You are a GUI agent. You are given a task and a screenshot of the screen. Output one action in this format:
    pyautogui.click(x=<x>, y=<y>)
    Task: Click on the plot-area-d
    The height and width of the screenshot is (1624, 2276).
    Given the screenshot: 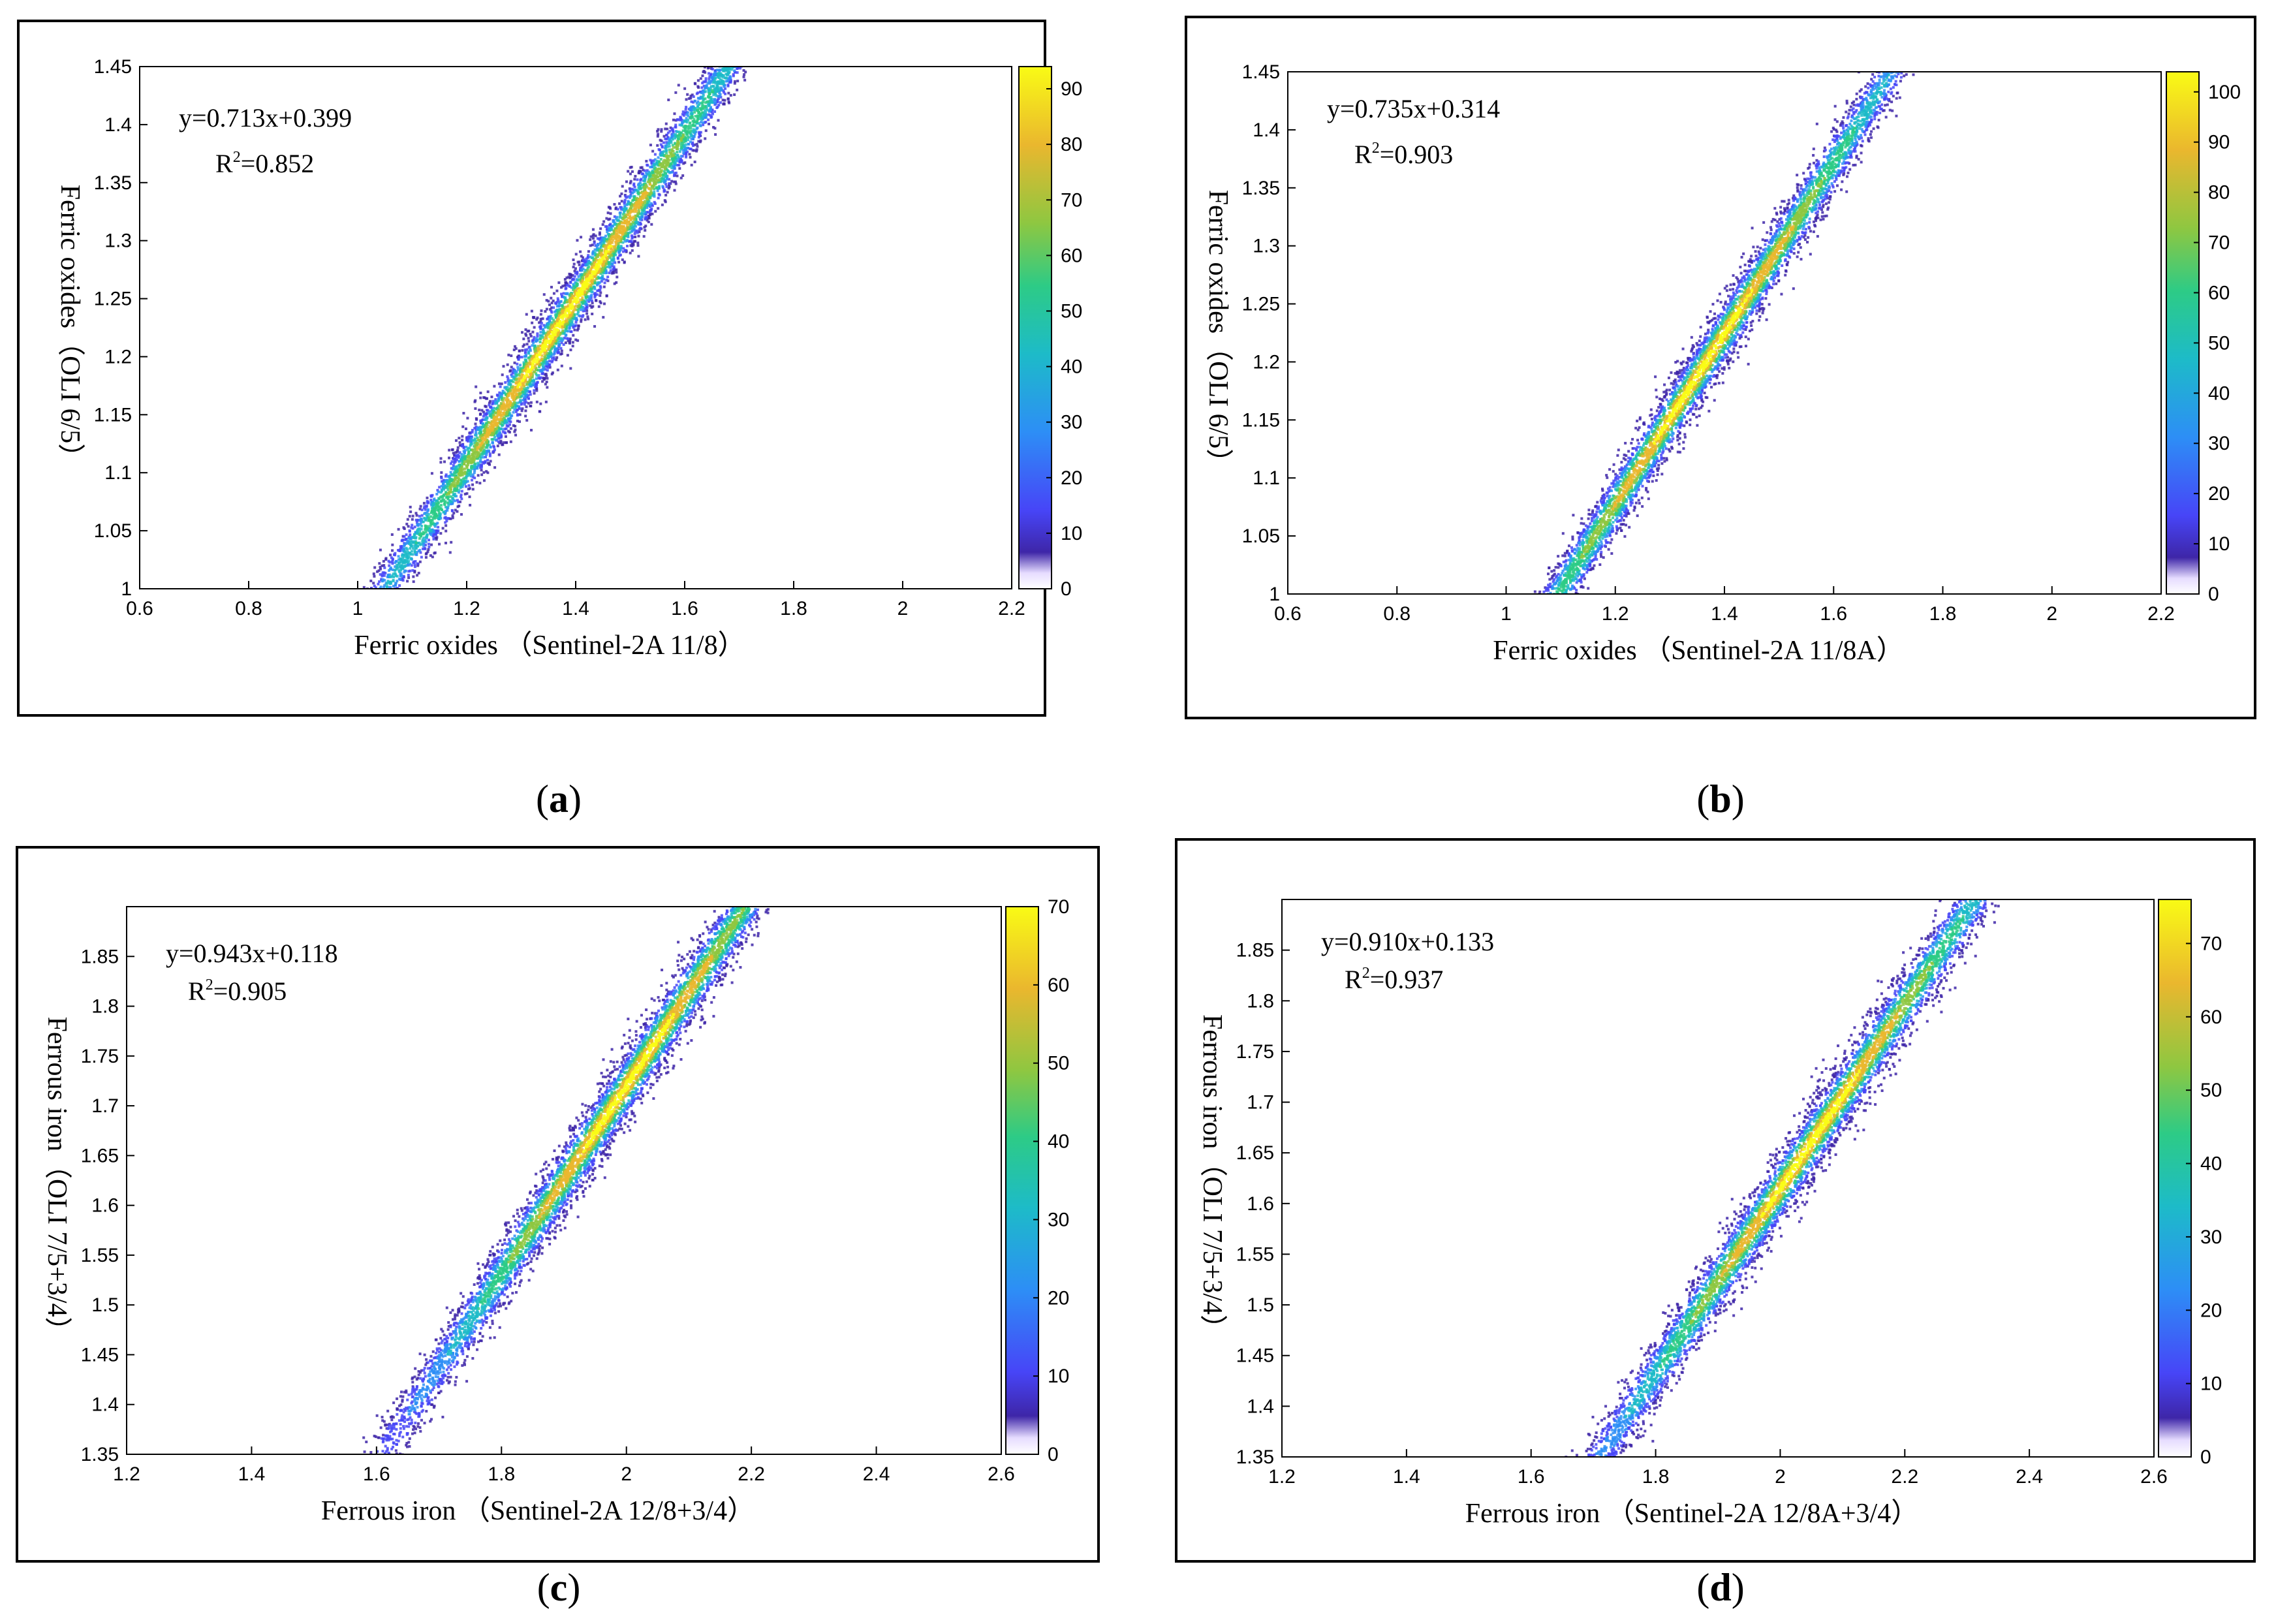 What is the action you would take?
    pyautogui.click(x=1718, y=1178)
    